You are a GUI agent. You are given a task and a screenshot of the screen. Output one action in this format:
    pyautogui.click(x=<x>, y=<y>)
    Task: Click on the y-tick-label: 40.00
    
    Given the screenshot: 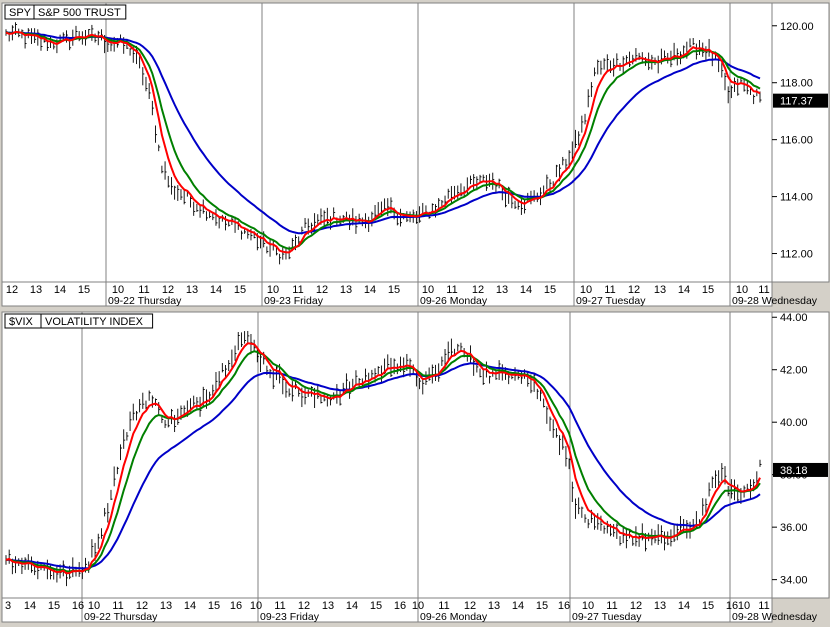 What is the action you would take?
    pyautogui.click(x=794, y=423)
    